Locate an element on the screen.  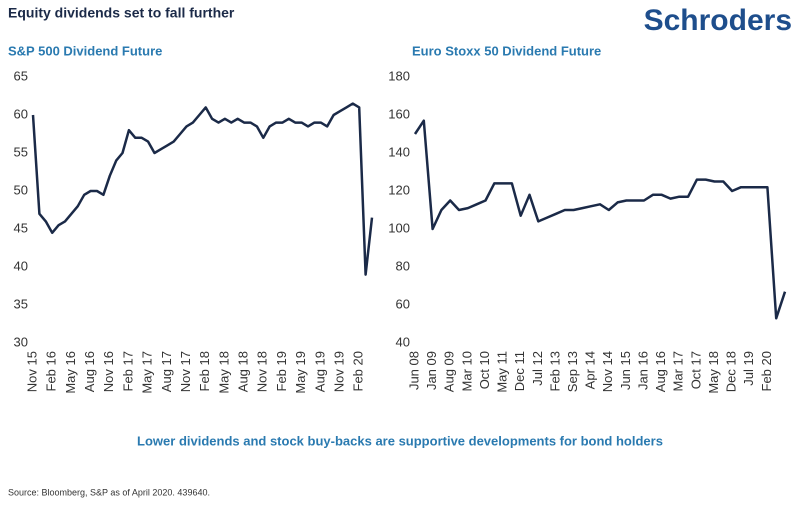
x-tick-label: May 11 is located at coordinates (502, 372).